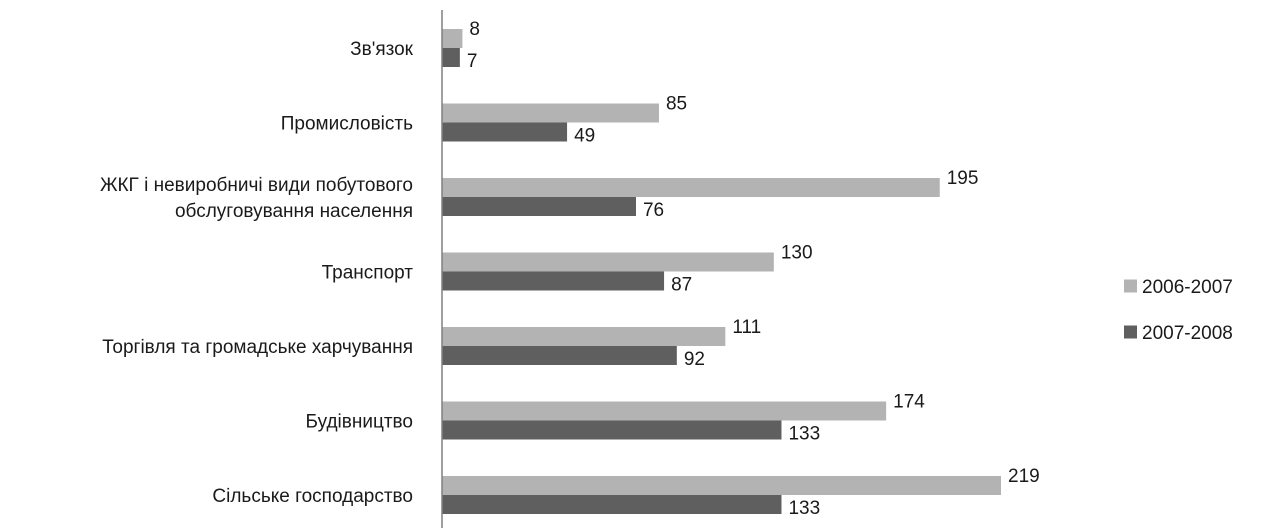  What do you see at coordinates (694, 359) in the screenshot?
I see `value-label: 92` at bounding box center [694, 359].